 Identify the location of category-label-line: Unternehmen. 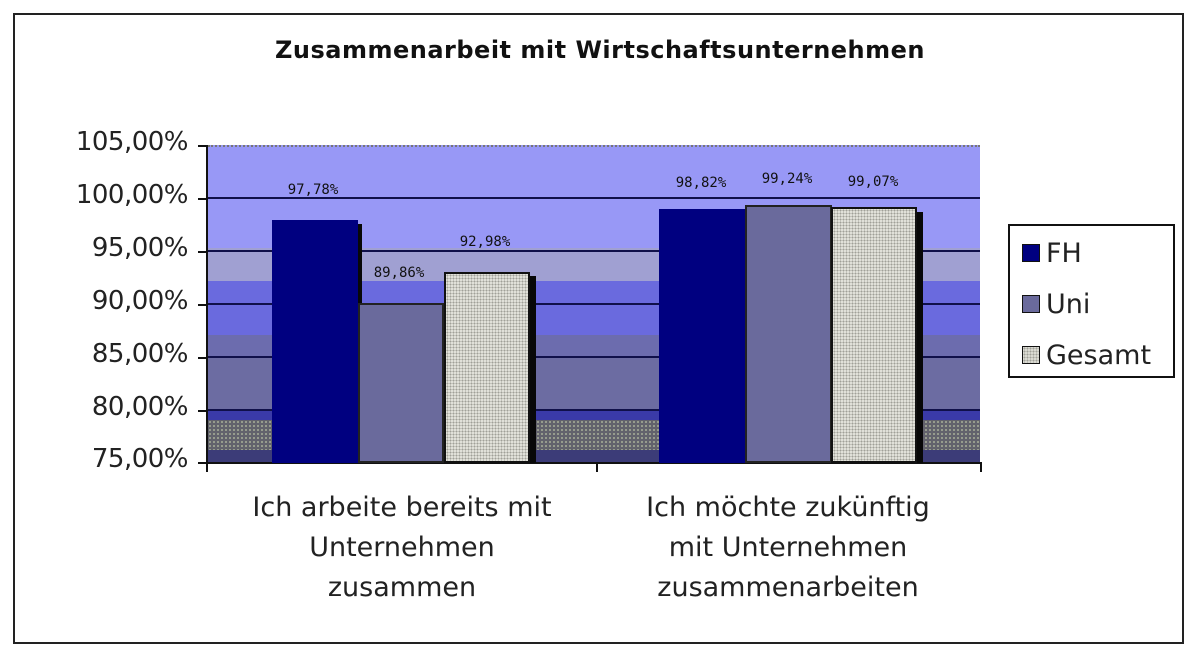
(402, 547).